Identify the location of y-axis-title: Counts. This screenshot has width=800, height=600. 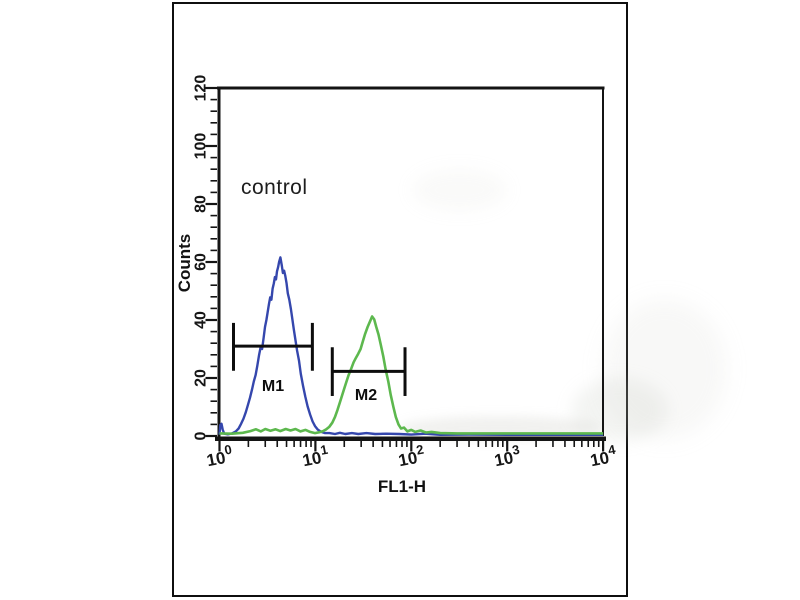
(184, 263).